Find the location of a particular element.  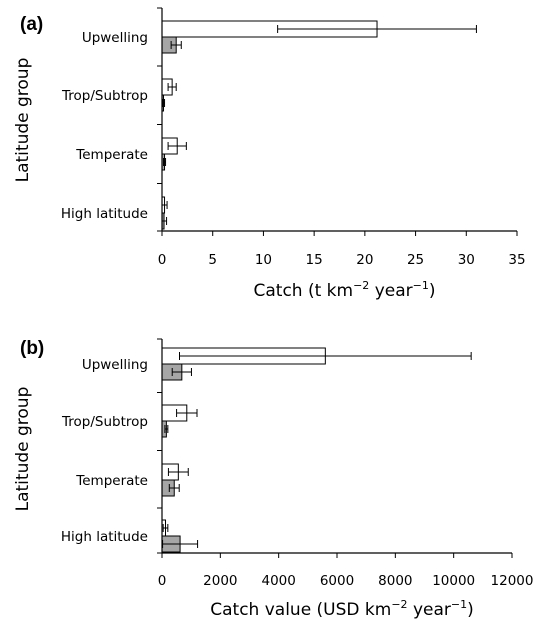

x-tick-label: 35 is located at coordinates (516, 260).